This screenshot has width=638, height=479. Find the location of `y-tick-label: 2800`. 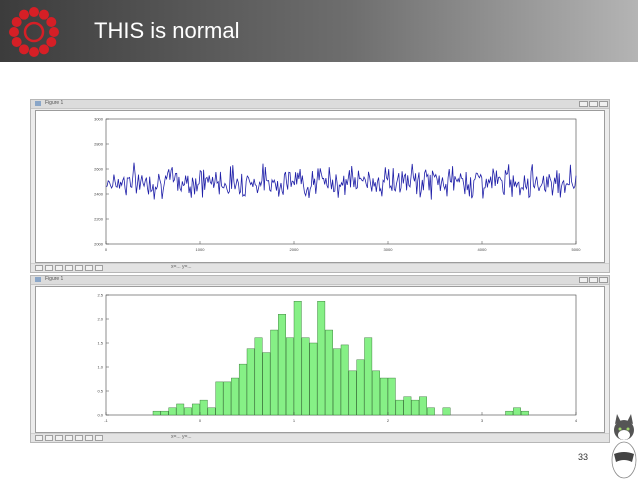

y-tick-label: 2800 is located at coordinates (99, 144).